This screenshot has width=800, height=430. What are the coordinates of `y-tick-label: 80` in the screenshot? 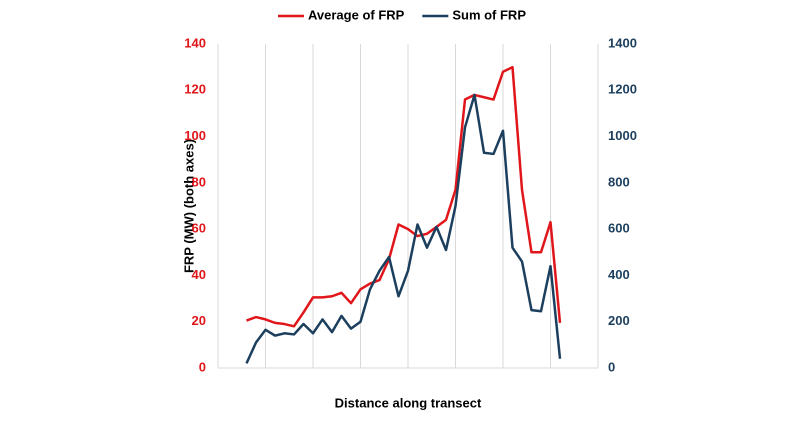 It's located at (199, 181).